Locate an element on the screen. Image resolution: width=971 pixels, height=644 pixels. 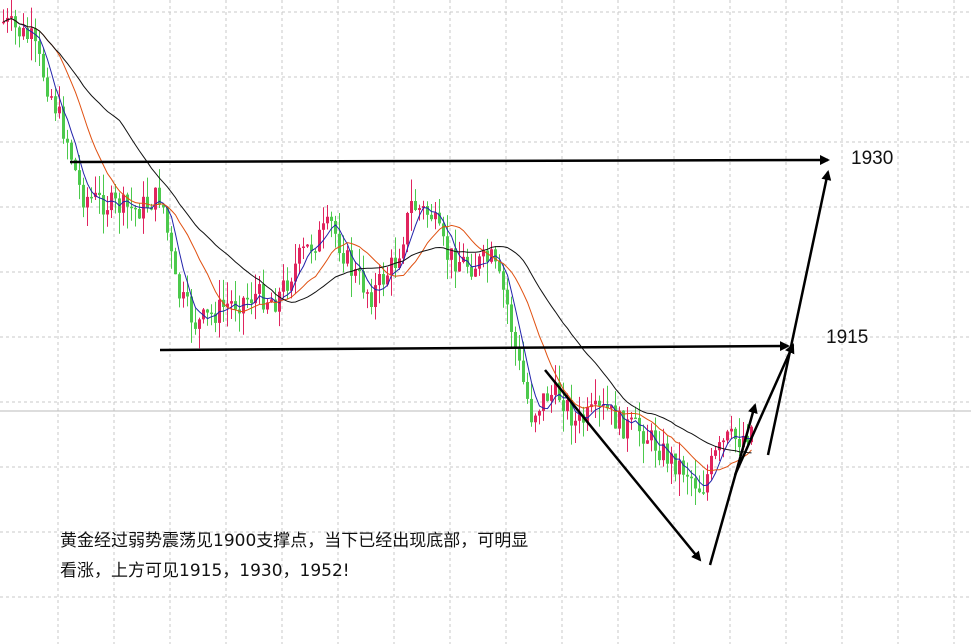
arrow-decline is located at coordinates (623, 465).